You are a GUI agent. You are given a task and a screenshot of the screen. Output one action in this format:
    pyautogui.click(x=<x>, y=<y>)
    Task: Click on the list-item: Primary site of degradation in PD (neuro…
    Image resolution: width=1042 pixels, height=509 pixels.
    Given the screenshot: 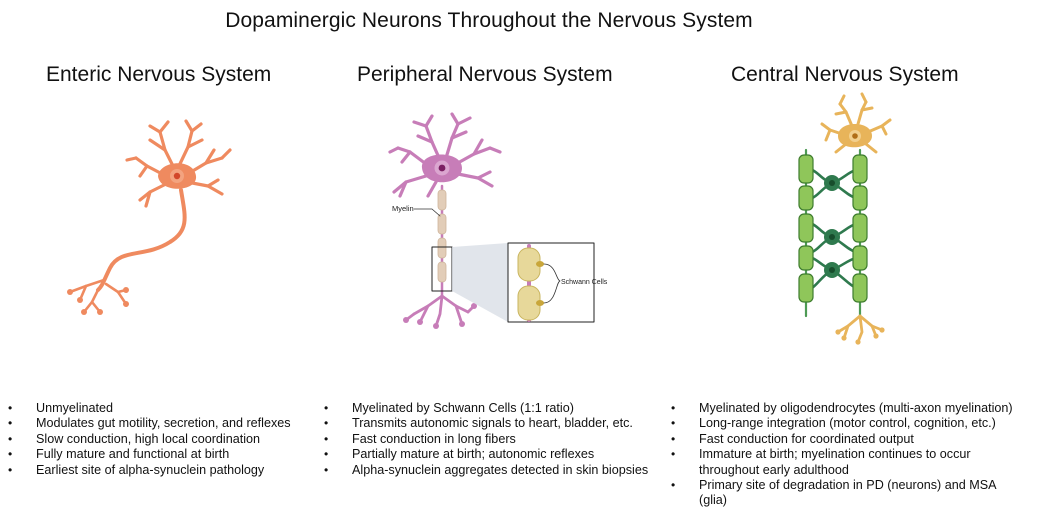 What is the action you would take?
    pyautogui.click(x=847, y=493)
    